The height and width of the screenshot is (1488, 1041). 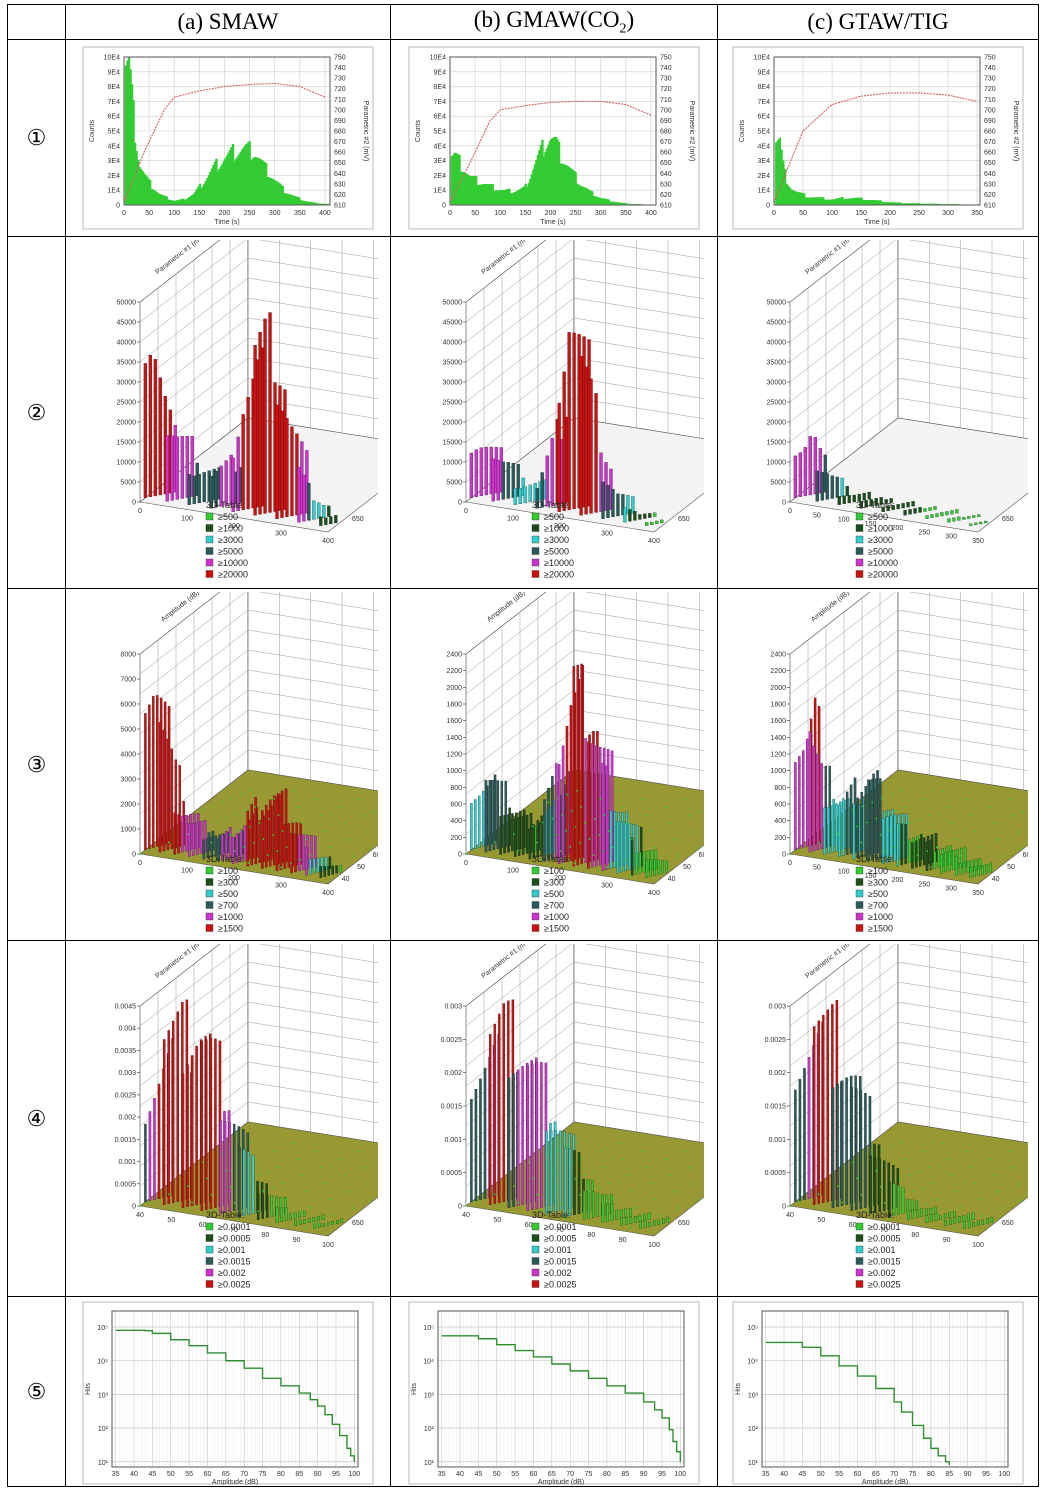 I want to click on column-header-smaw: (a) SMAW, so click(x=228, y=22).